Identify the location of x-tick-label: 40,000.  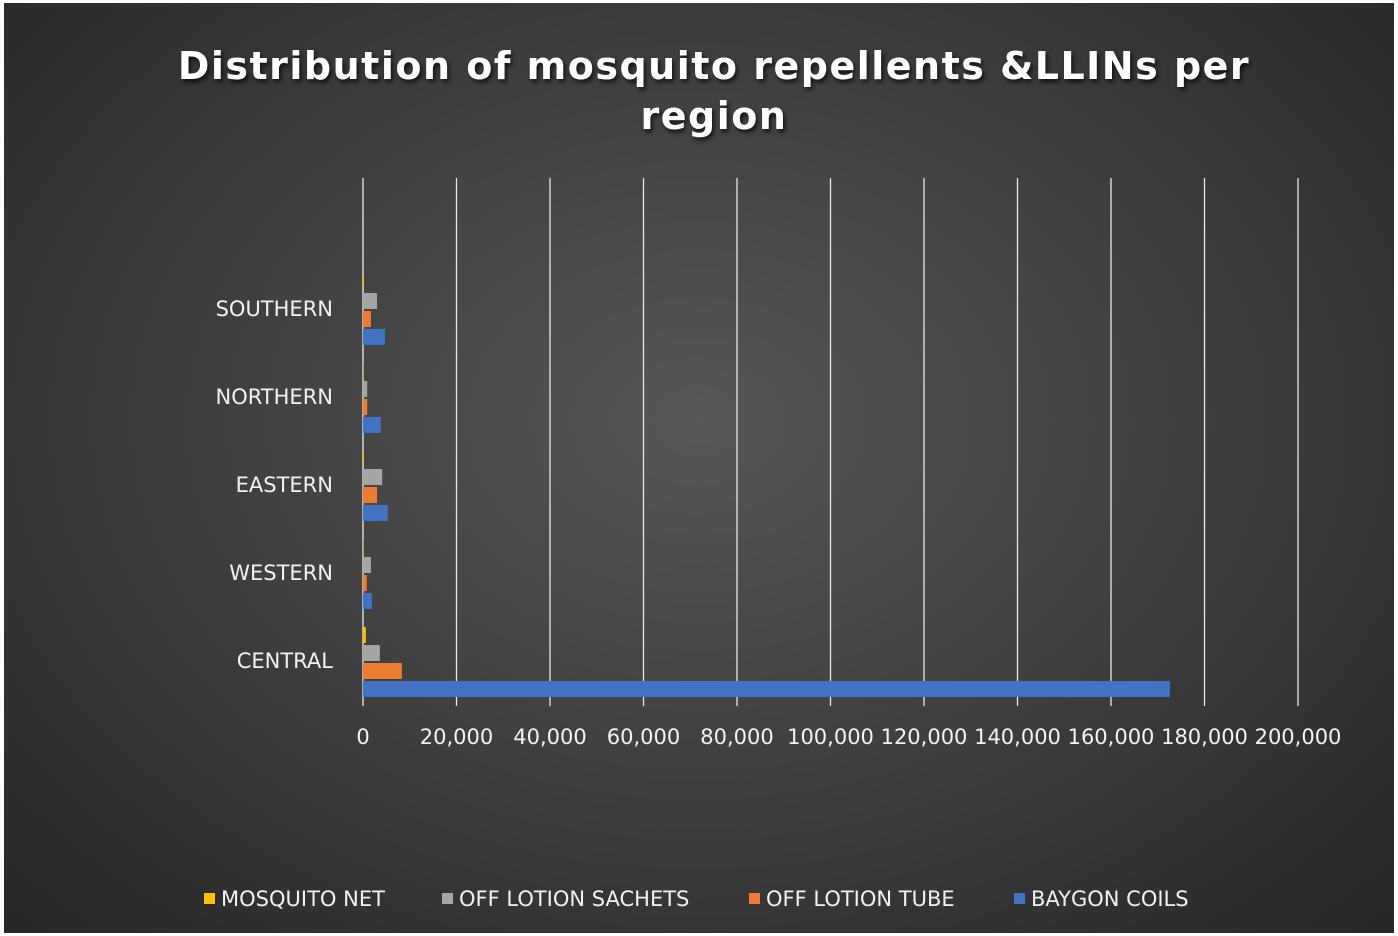
(549, 737).